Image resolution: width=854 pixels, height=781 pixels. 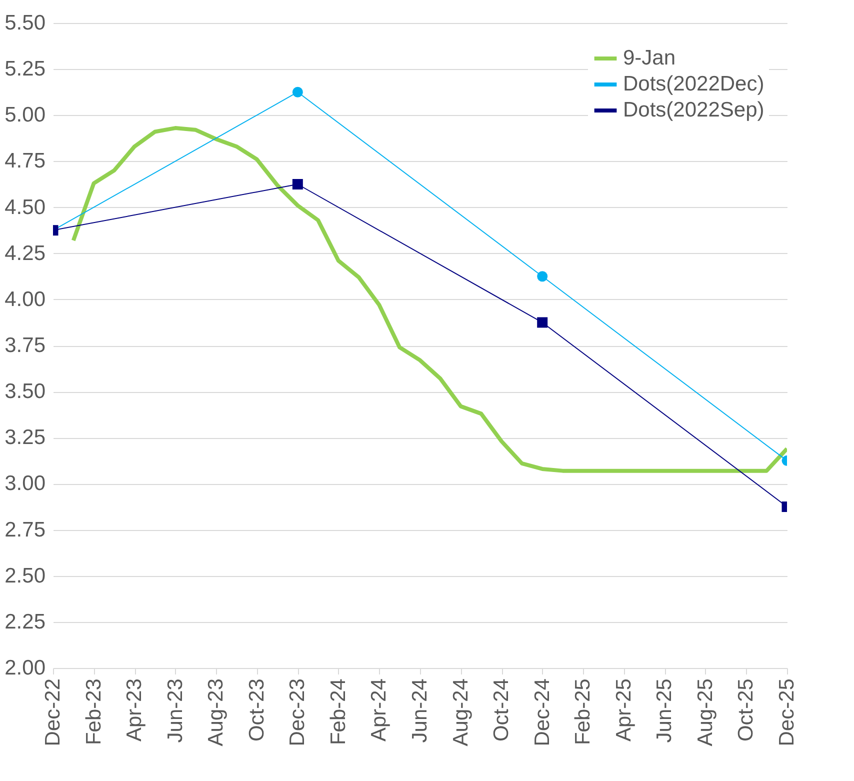 What do you see at coordinates (705, 712) in the screenshot?
I see `x-tick-label: Aug-25` at bounding box center [705, 712].